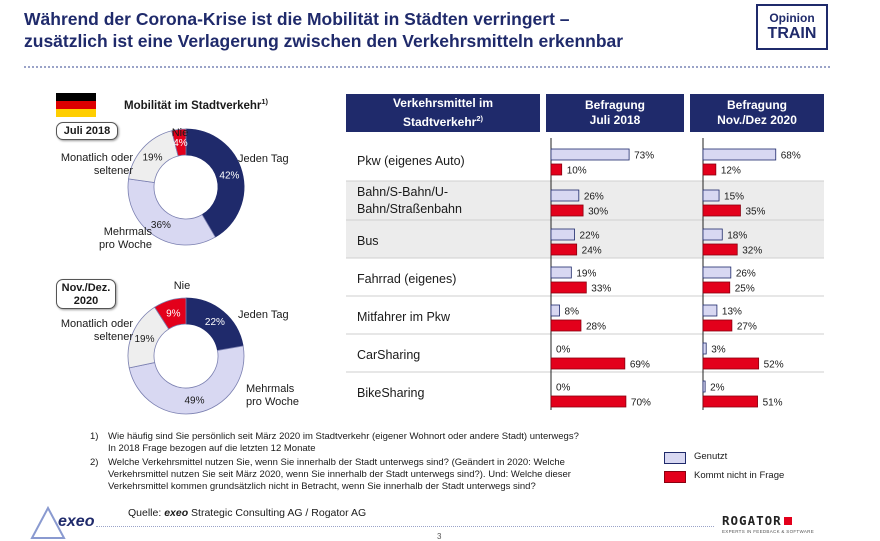 This screenshot has width=880, height=541. Describe the element at coordinates (791, 156) in the screenshot. I see `bar-label-1-0-0: 68%` at that location.